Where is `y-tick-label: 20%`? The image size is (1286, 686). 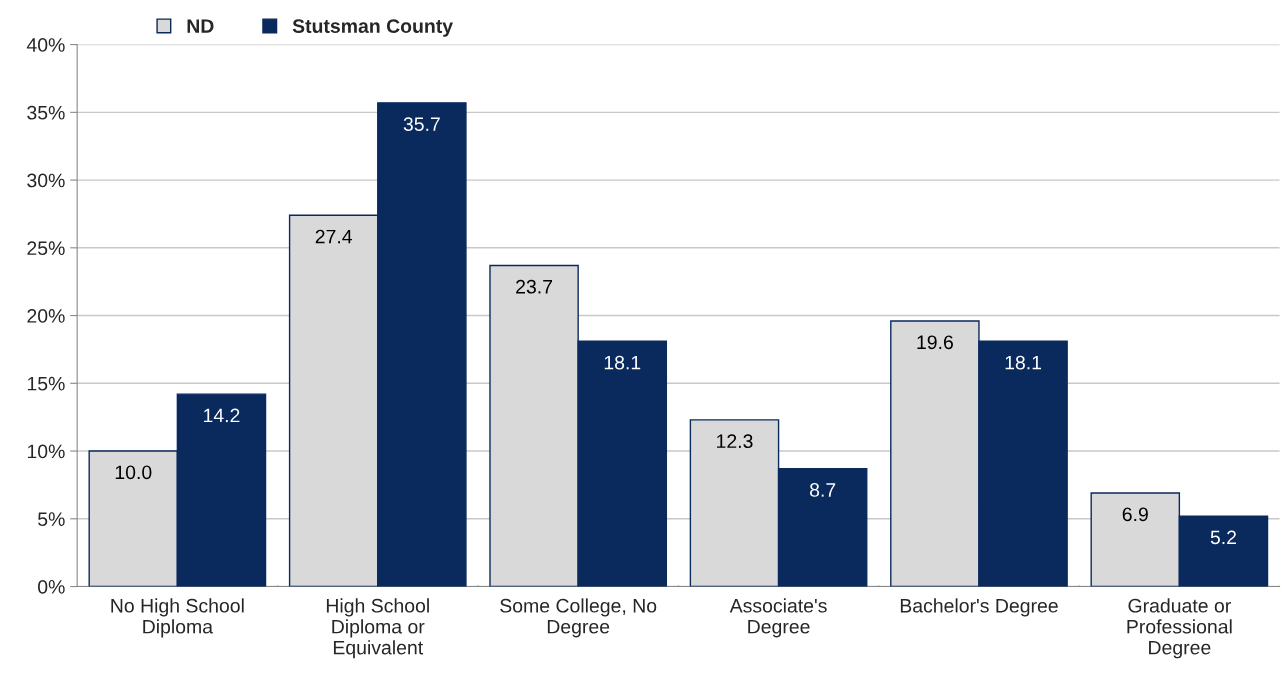
y-tick-label: 20% is located at coordinates (46, 316).